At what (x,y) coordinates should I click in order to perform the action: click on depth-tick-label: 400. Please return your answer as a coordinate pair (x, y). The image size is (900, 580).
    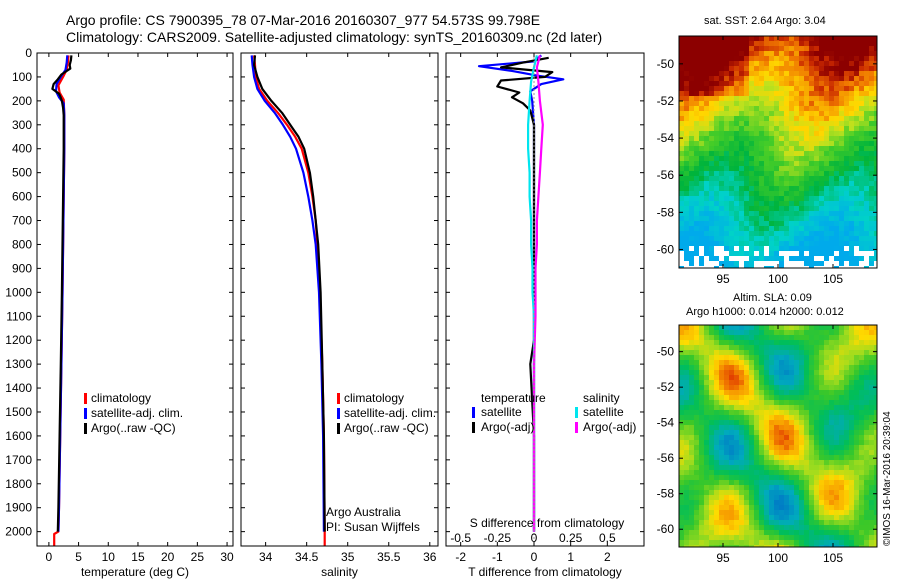
    Looking at the image, I should click on (22, 149).